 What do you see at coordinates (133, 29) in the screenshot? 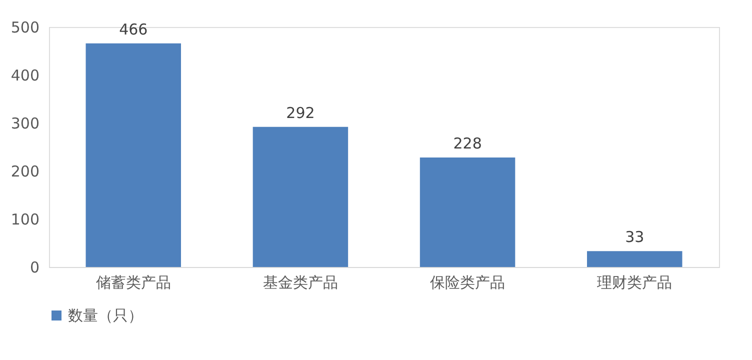
I see `data-label: 466` at bounding box center [133, 29].